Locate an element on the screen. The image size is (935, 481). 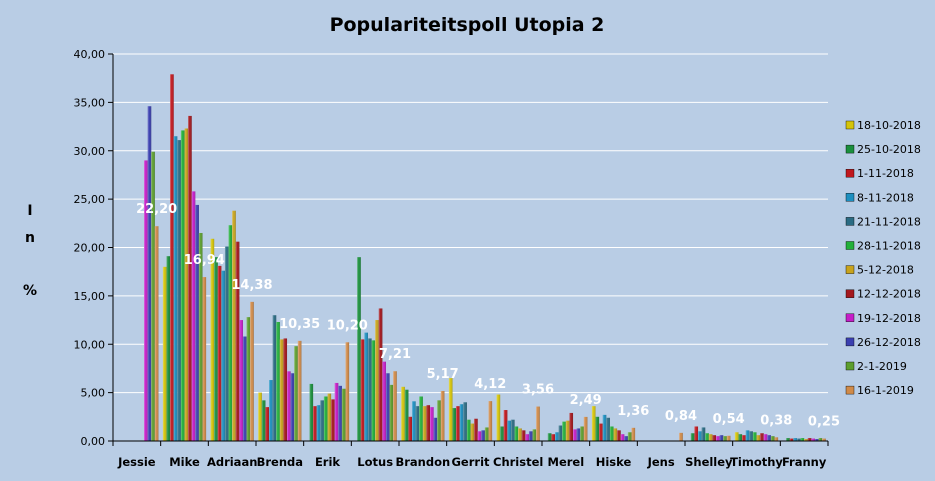
x-tick-label: Timothy is located at coordinates (756, 462).